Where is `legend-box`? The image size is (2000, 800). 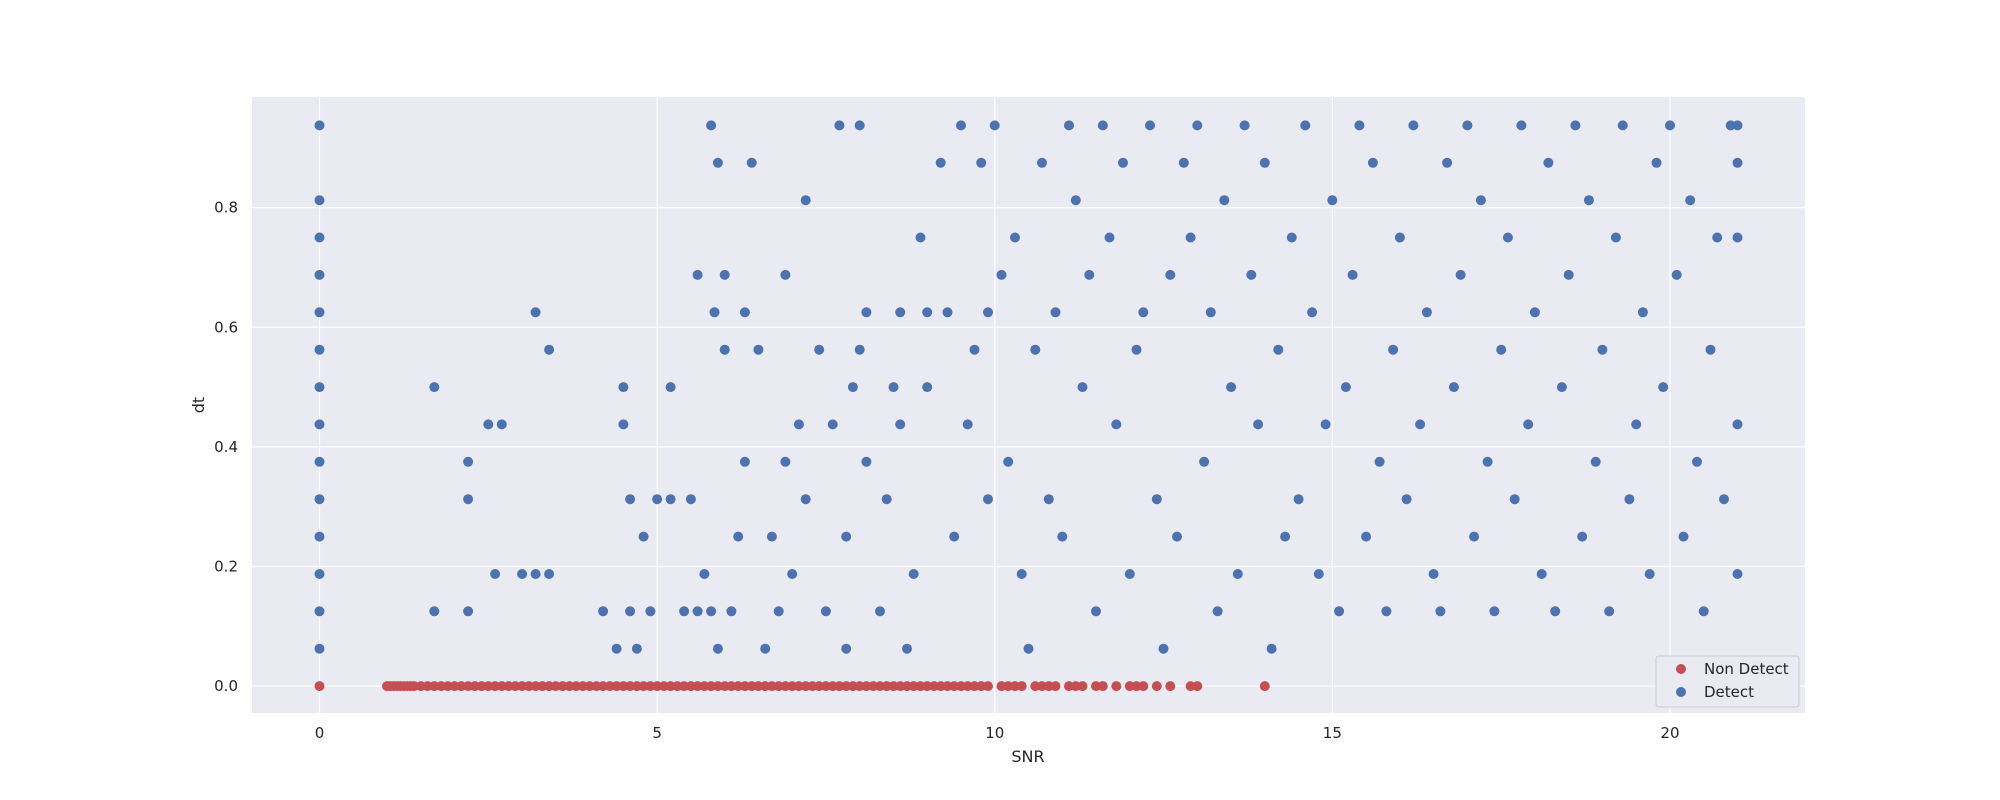
legend-box is located at coordinates (1727, 681).